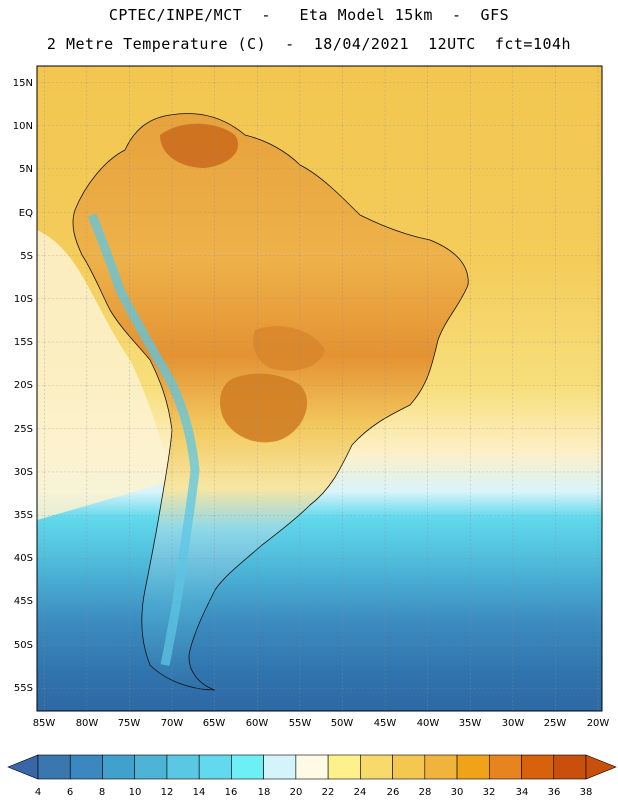  Describe the element at coordinates (26, 169) in the screenshot. I see `lat-label: 5N` at that location.